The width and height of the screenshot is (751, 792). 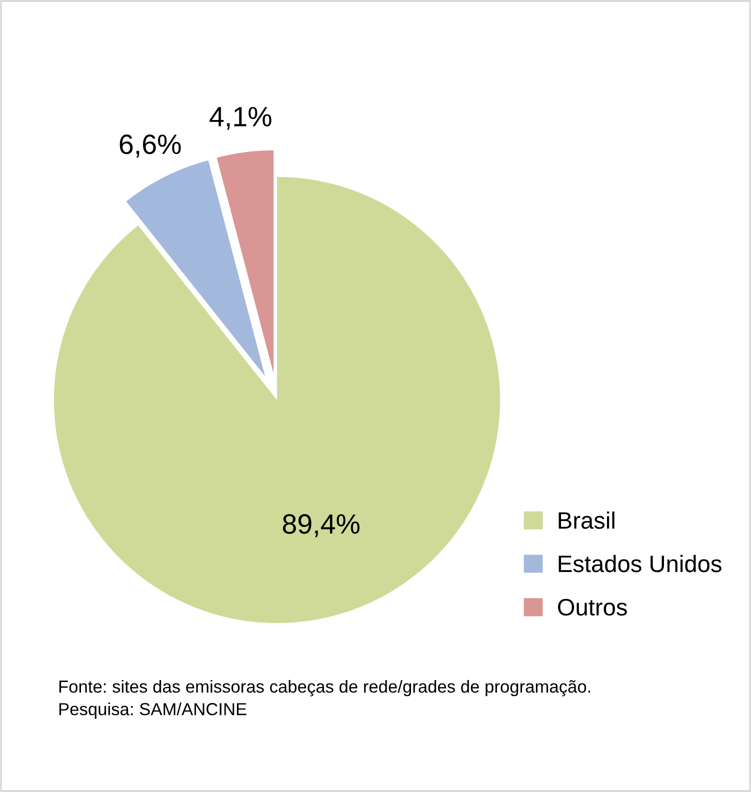 I want to click on data-label: 4,1%, so click(x=241, y=118).